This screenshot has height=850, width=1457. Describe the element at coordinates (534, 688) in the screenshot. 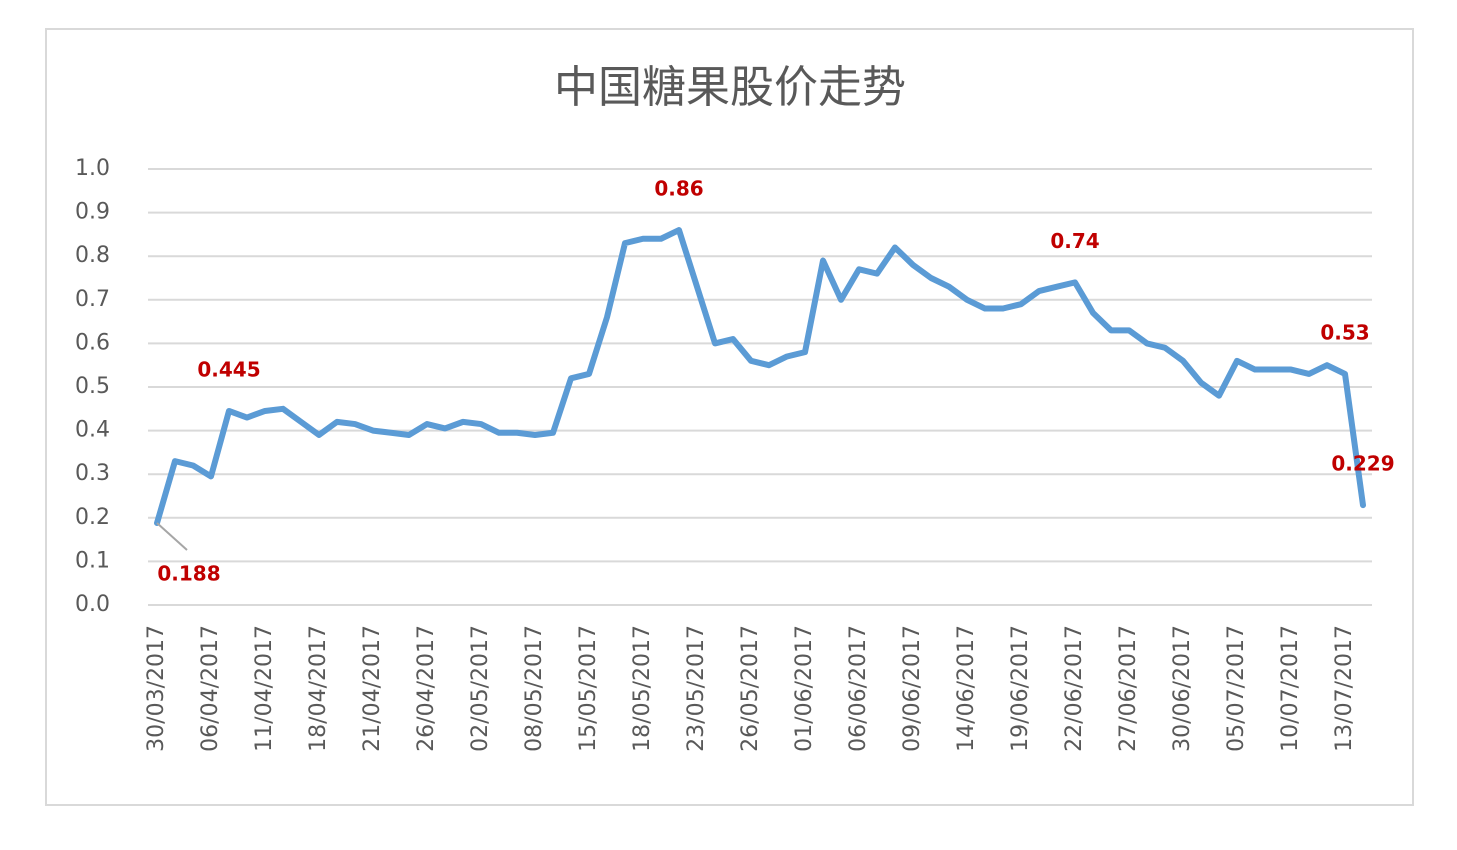

I see `x-tick-label: 08/05/2017` at that location.